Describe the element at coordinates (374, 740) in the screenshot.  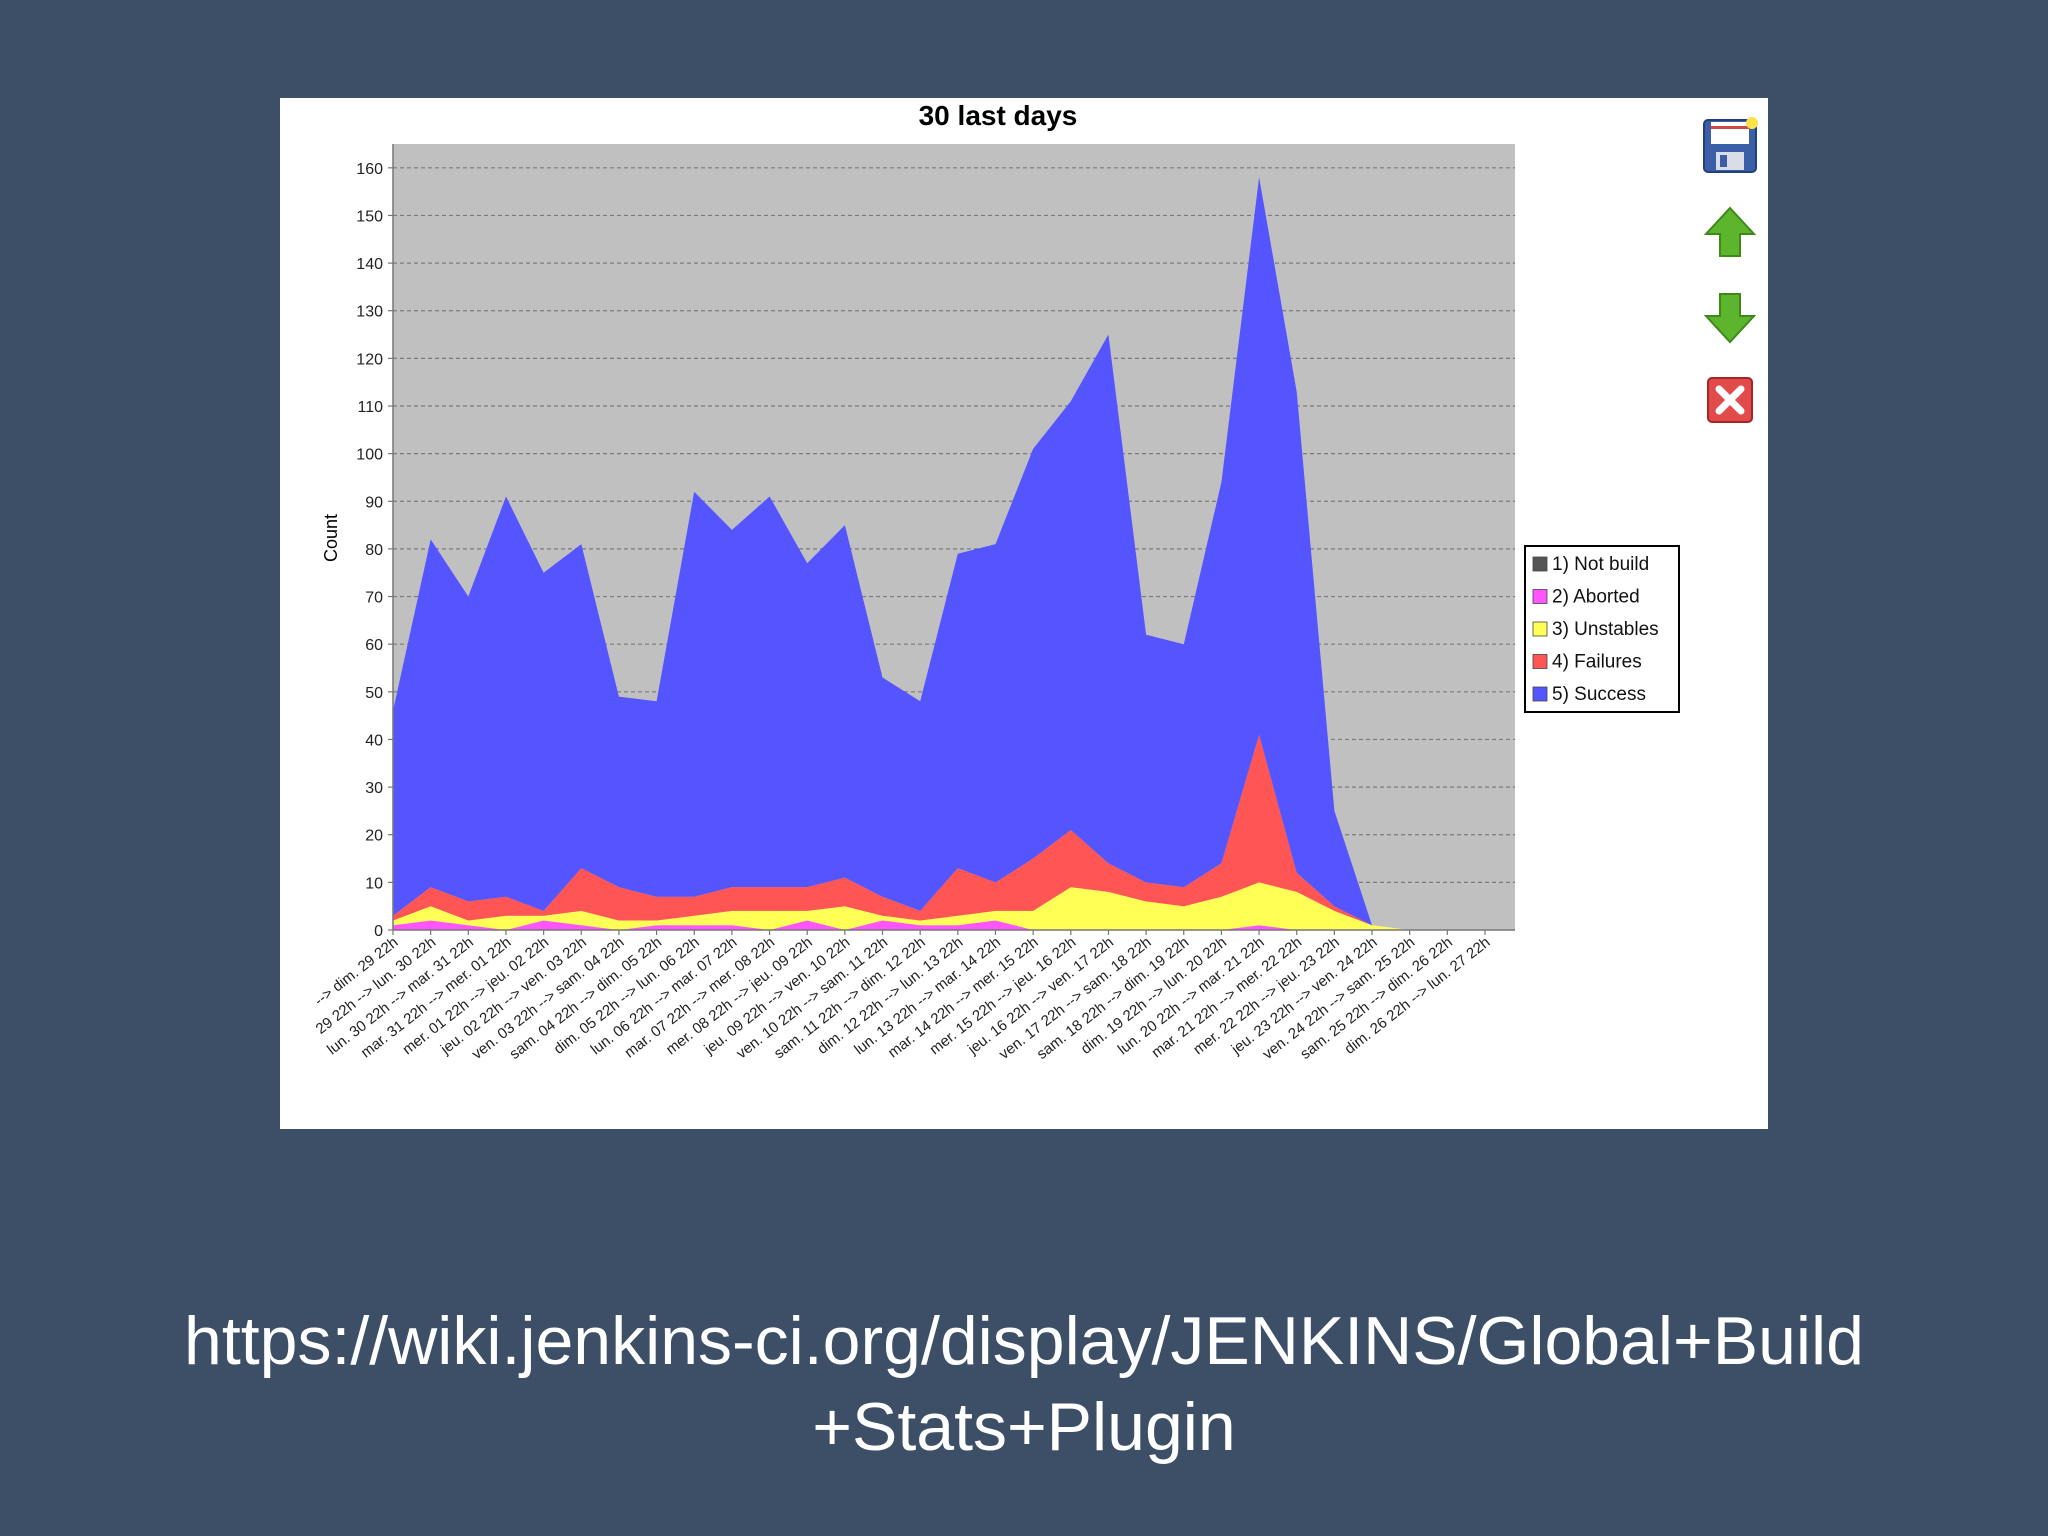
I see `y-tick-label: 40` at that location.